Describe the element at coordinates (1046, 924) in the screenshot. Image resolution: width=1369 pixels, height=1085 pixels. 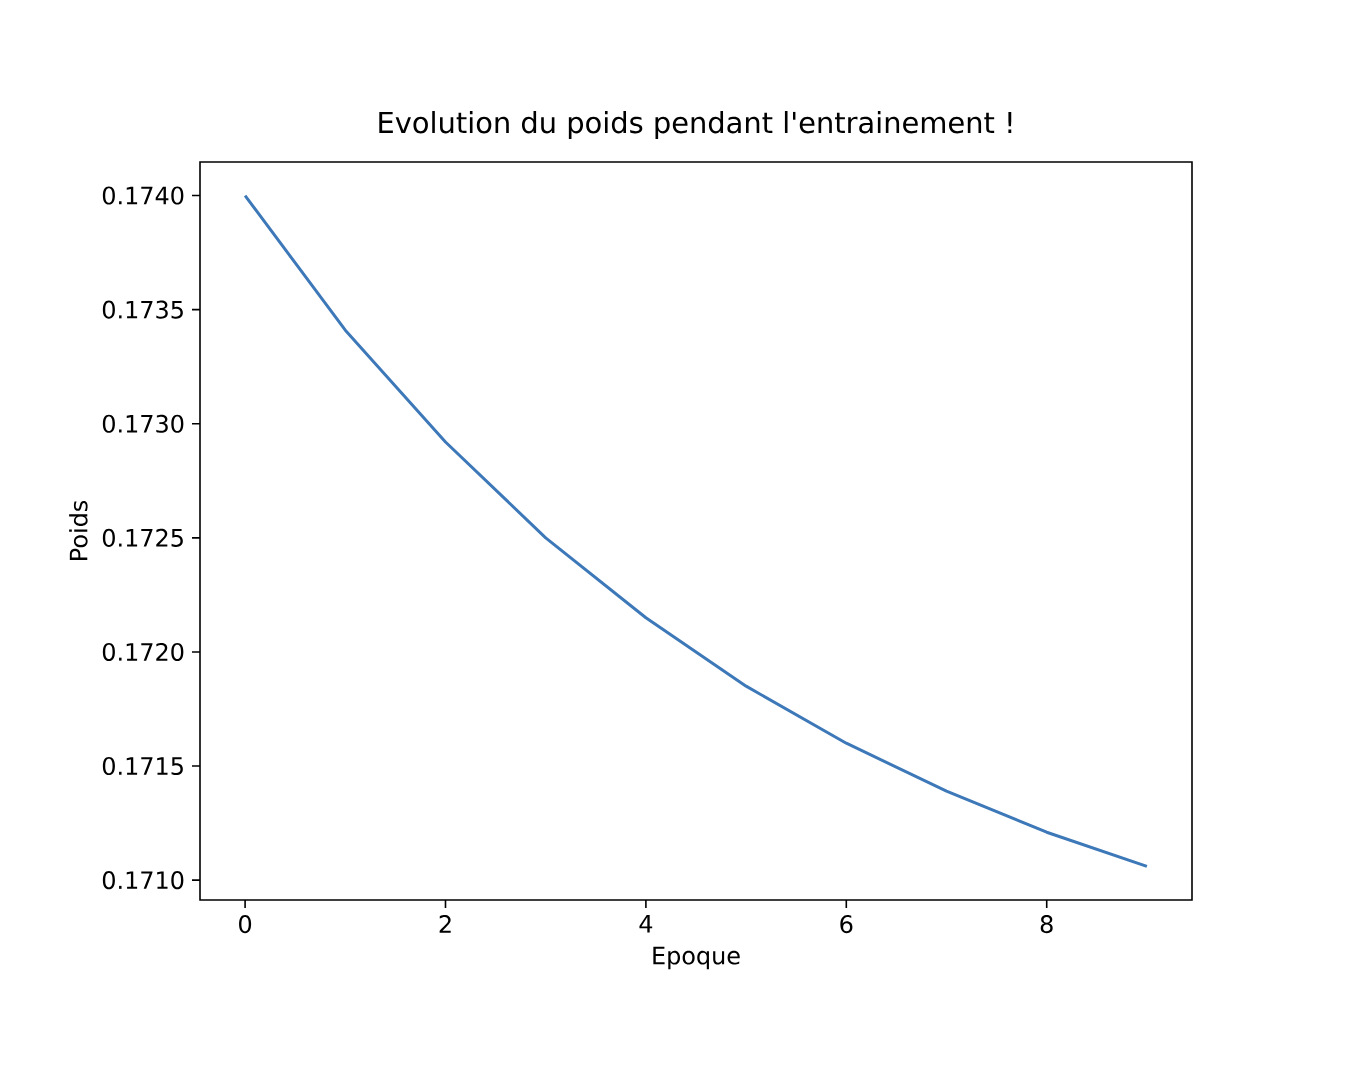
I see `x-tick-label: 8` at that location.